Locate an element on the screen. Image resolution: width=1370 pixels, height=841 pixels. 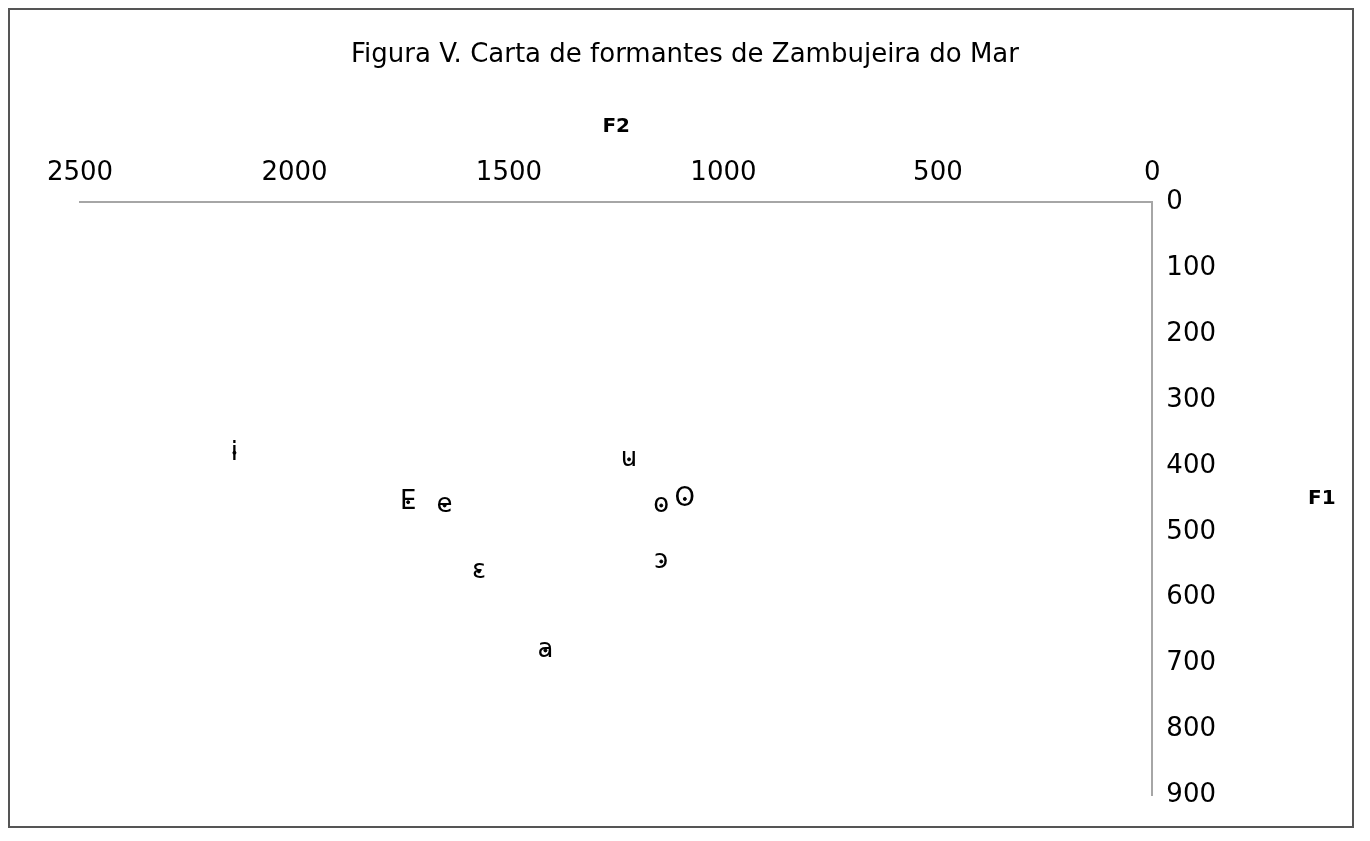
text: a is located at coordinates (545, 648).